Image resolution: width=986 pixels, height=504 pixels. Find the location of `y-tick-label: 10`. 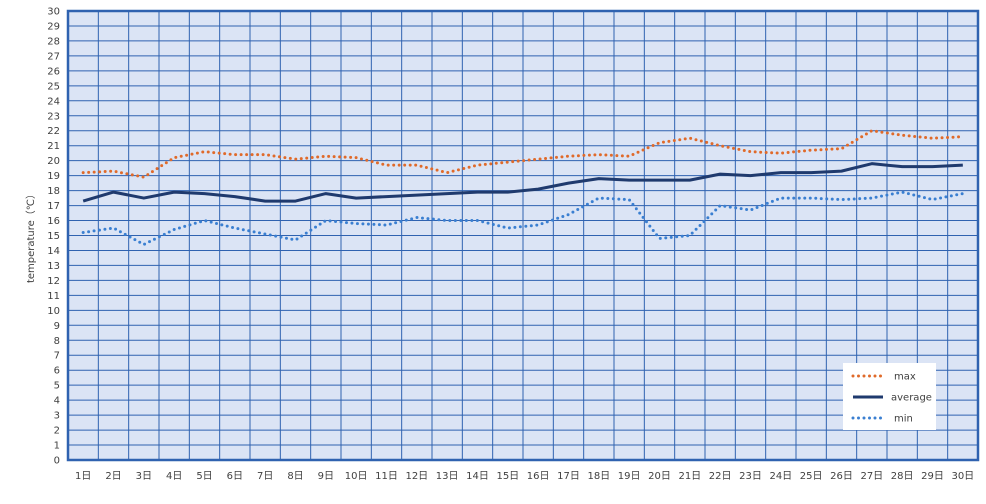

y-tick-label: 10 is located at coordinates (53, 311).